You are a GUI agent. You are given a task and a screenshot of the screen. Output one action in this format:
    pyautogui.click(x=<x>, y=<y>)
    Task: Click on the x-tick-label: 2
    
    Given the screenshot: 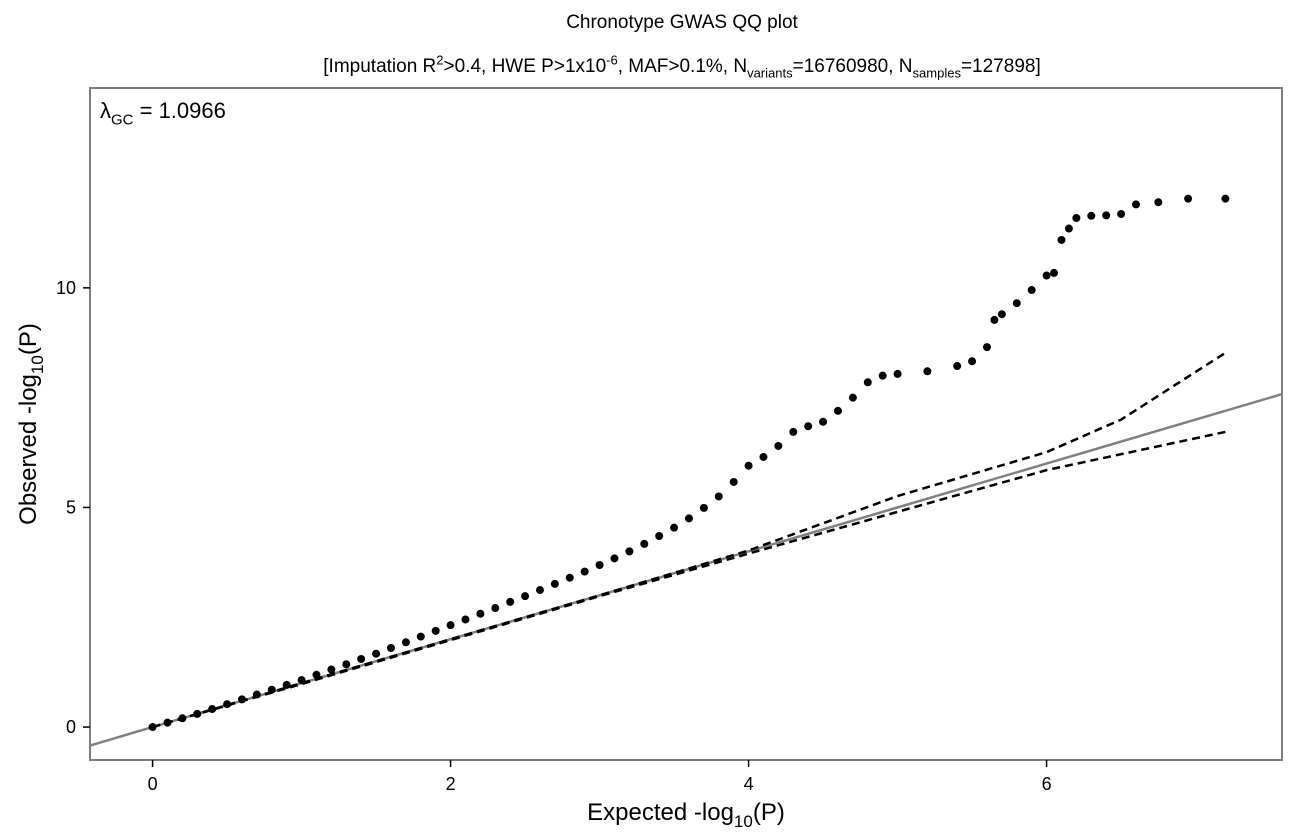 What is the action you would take?
    pyautogui.click(x=451, y=784)
    